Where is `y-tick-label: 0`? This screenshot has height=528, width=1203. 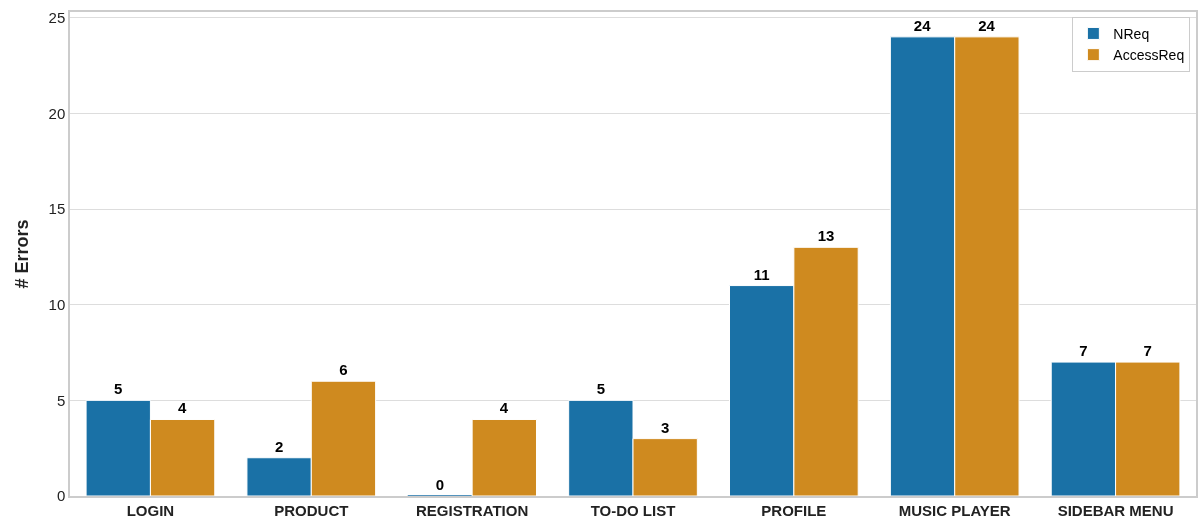
y-tick-label: 0 is located at coordinates (61, 496).